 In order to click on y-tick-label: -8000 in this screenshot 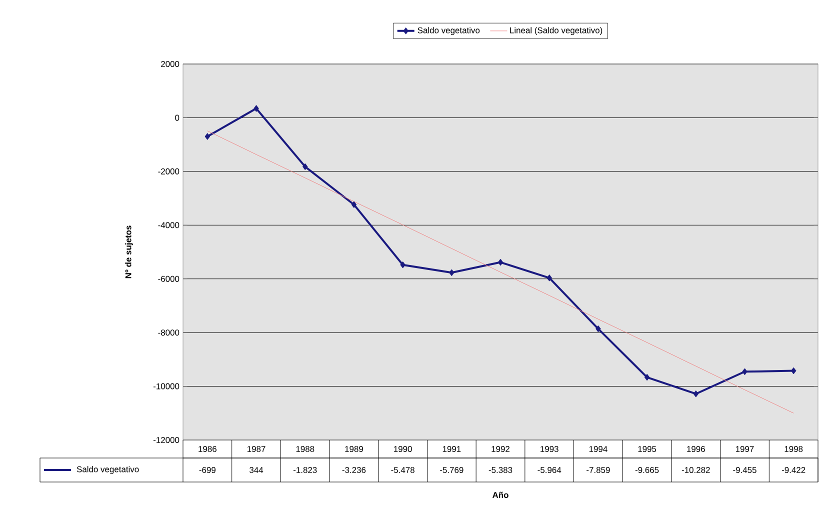, I will do `click(169, 333)`.